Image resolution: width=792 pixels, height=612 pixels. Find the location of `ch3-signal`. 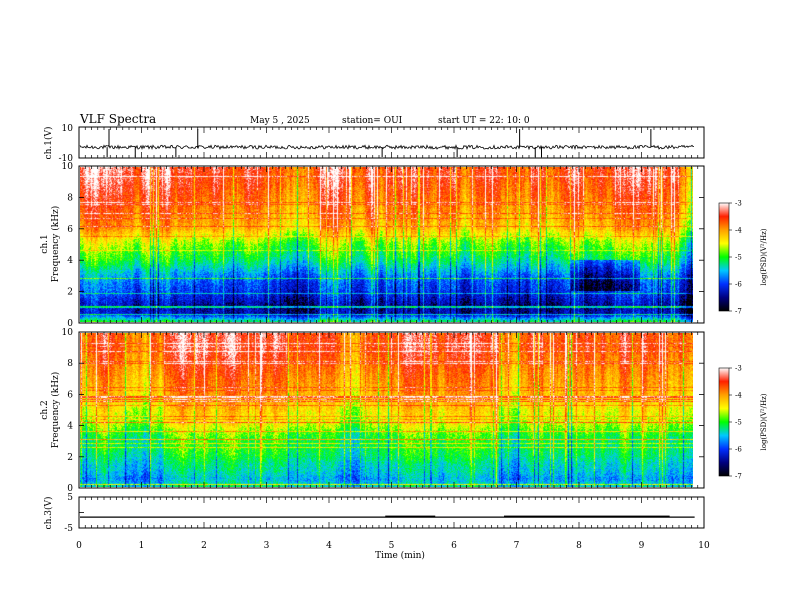

ch3-signal is located at coordinates (387, 515).